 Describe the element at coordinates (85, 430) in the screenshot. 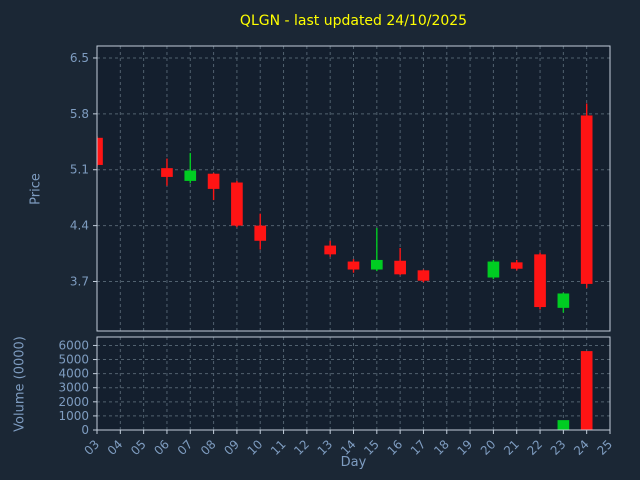

I see `volume-tick-label: 0` at that location.